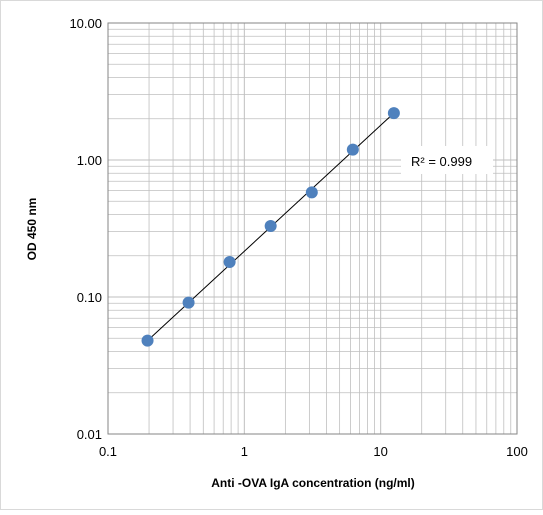 The width and height of the screenshot is (543, 515). I want to click on x-tick-label: 100, so click(517, 451).